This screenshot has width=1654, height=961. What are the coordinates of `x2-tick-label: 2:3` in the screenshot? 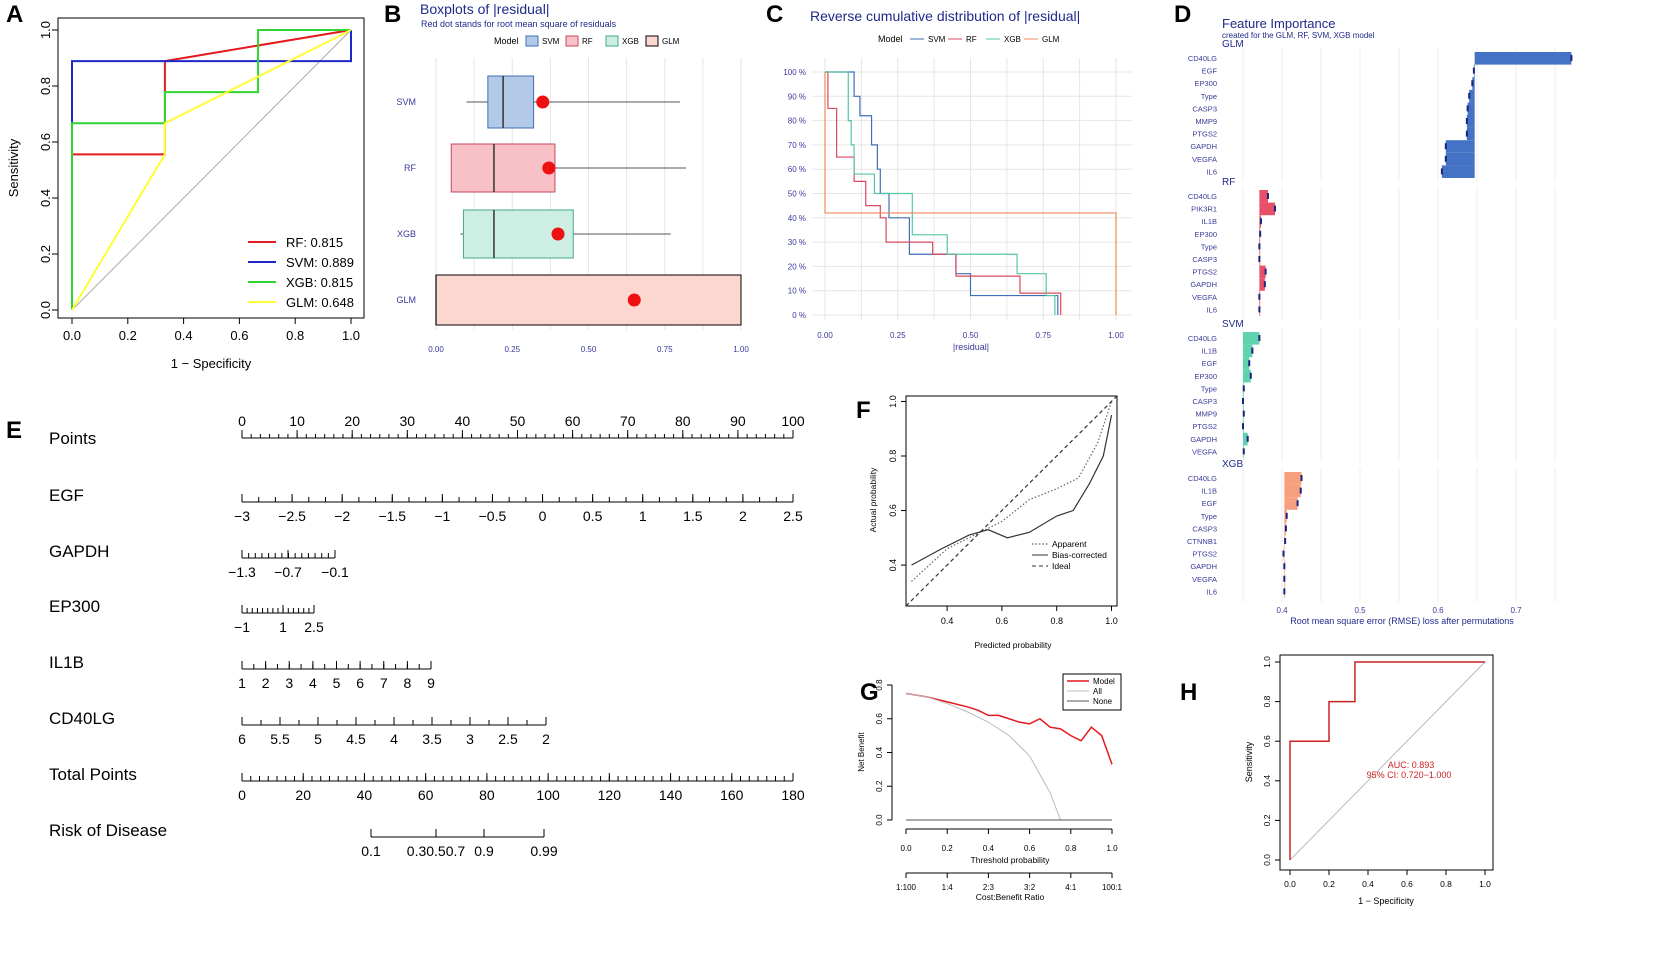 It's located at (989, 887).